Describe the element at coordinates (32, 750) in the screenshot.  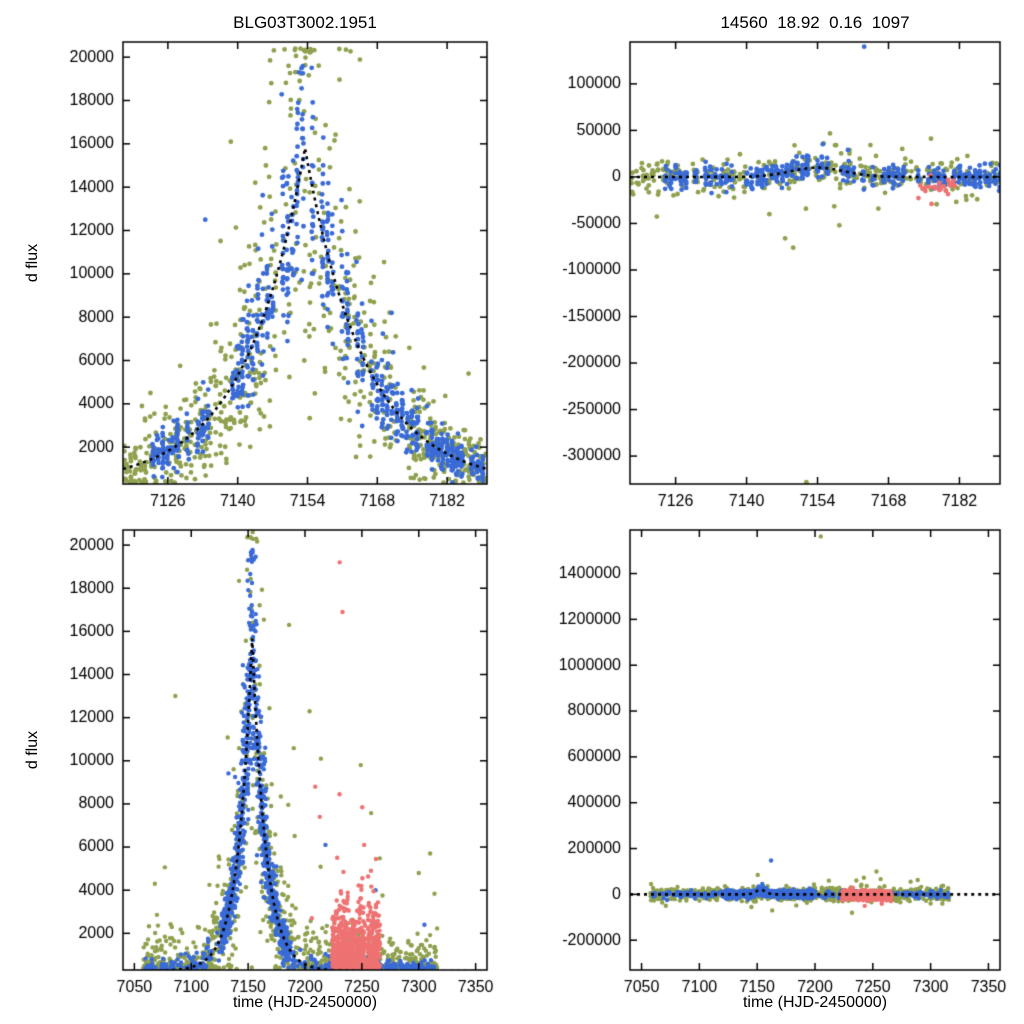
I see `panel-flux-full-ylabel: d flux` at that location.